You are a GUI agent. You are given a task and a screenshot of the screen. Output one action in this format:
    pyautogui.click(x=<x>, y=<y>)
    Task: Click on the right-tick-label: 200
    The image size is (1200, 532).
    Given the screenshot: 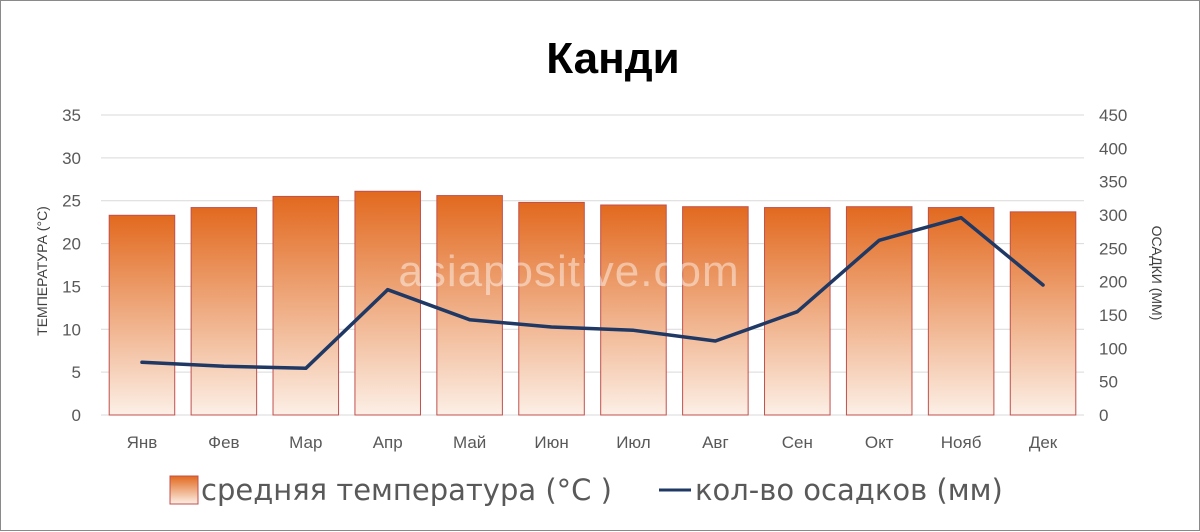 What is the action you would take?
    pyautogui.click(x=1113, y=282)
    